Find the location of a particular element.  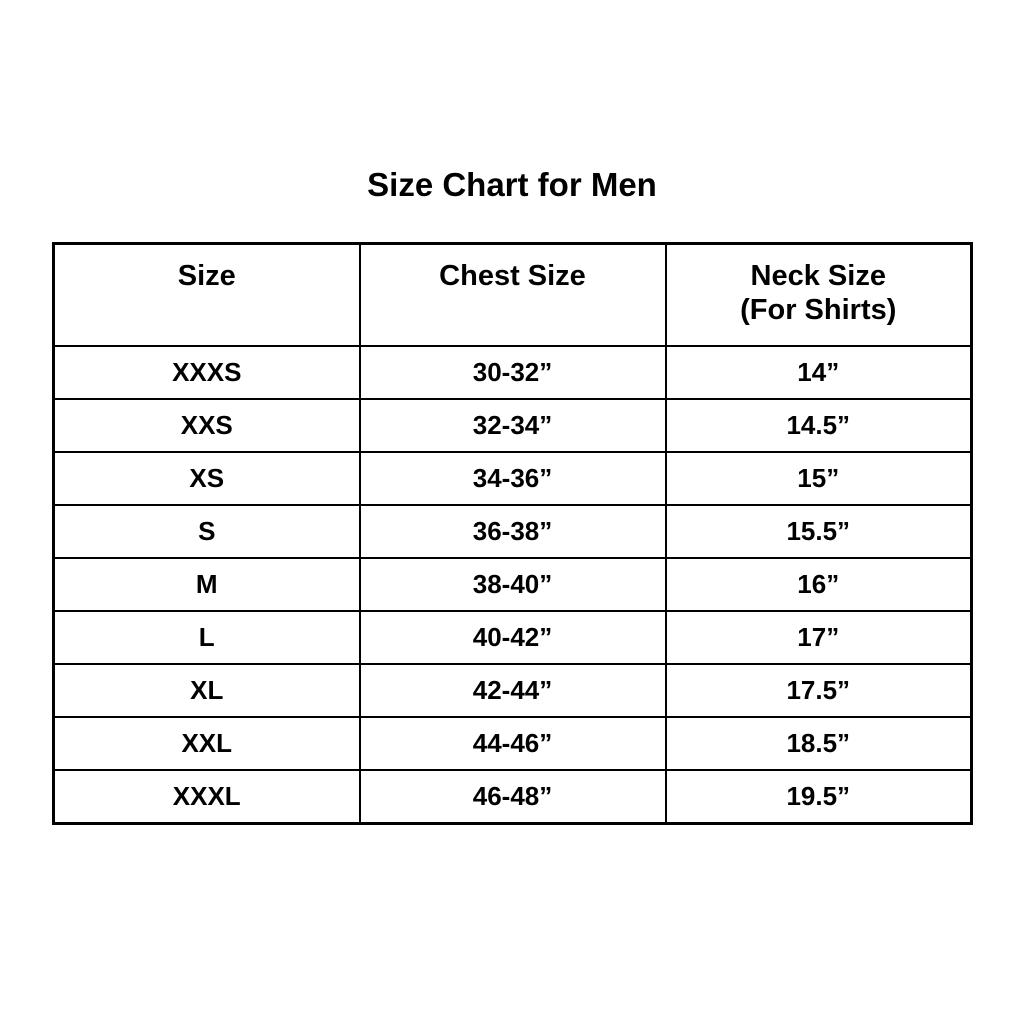

table-row: XS 34-36” 15” is located at coordinates (512, 478).